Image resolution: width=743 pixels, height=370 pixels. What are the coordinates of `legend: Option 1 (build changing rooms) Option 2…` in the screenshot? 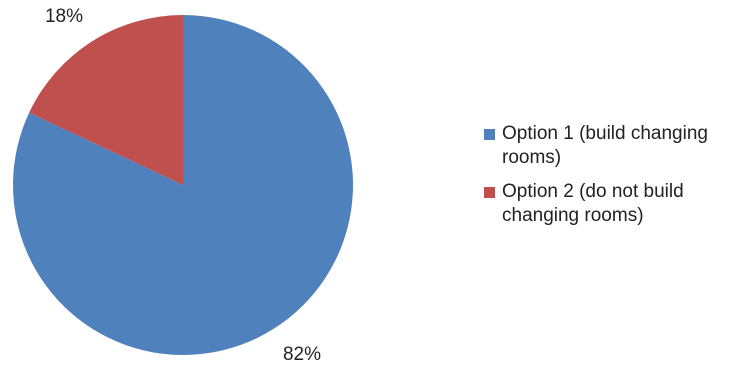 It's located at (610, 180).